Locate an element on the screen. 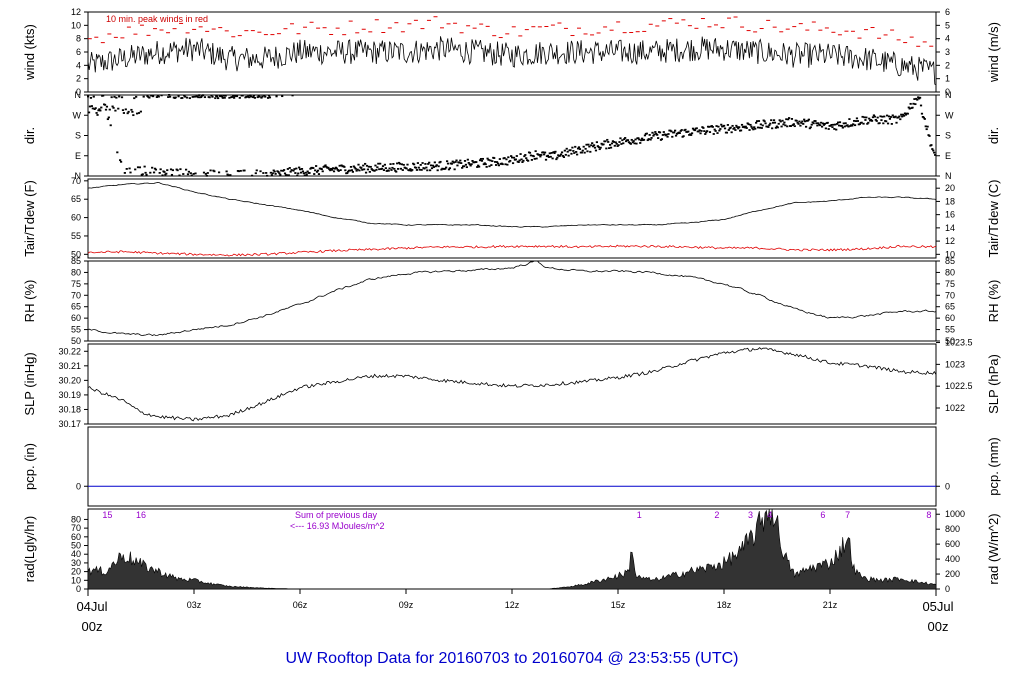 This screenshot has width=1024, height=700. x-tick-label: 21z is located at coordinates (830, 605).